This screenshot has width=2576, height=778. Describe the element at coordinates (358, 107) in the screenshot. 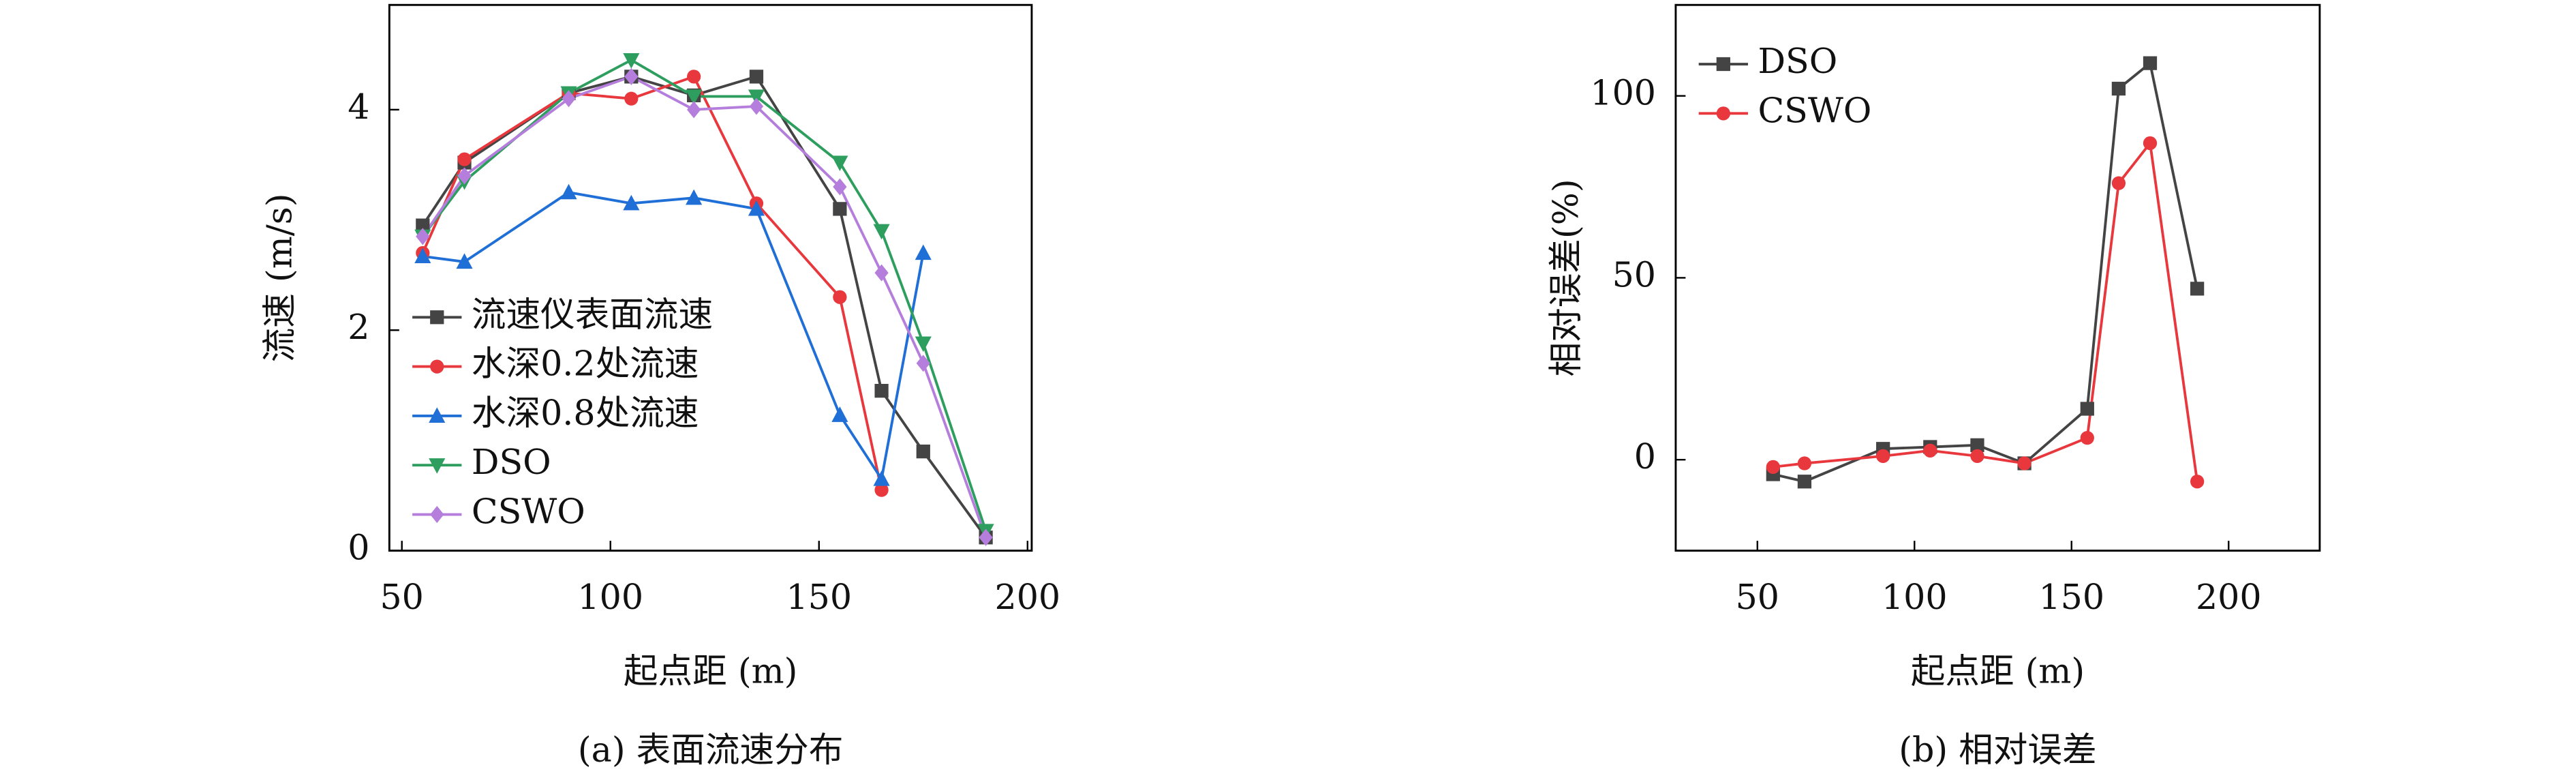

I see `y-tick-label: 4` at that location.